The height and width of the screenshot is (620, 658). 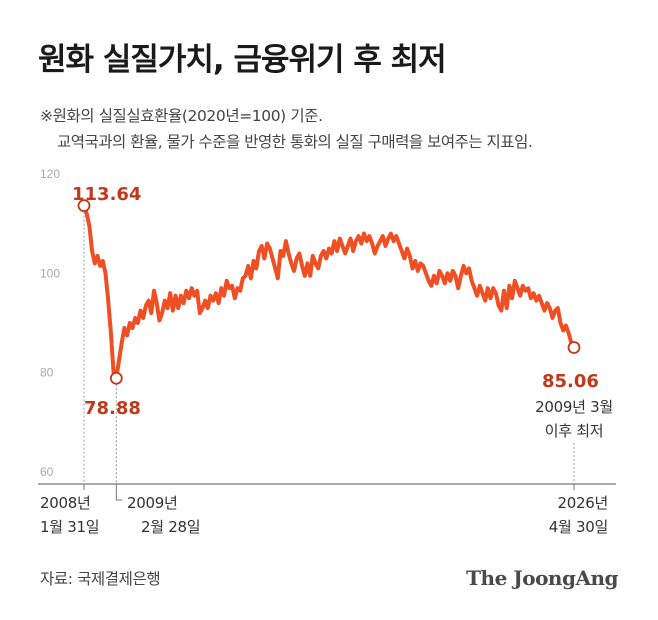 I want to click on source-credit: 자료: 국제결제은행, so click(x=100, y=579).